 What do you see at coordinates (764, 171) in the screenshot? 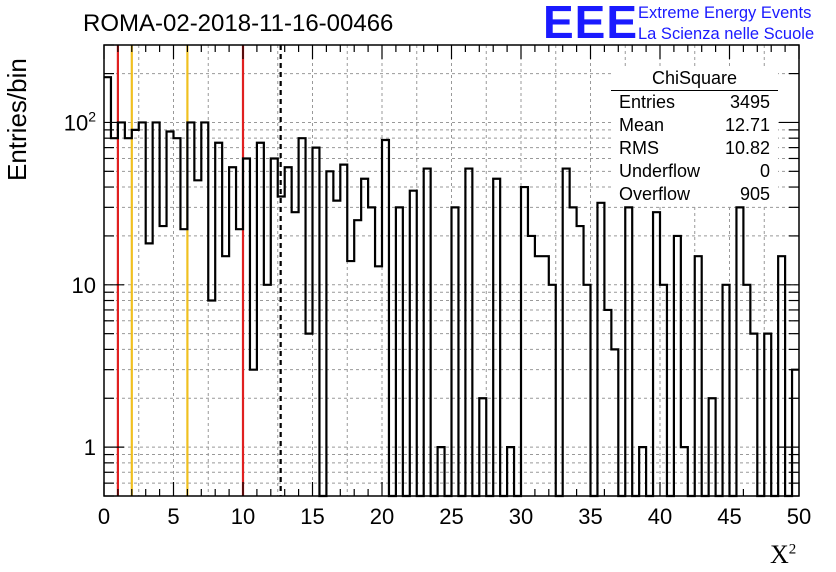
I see `stats-value: 0` at bounding box center [764, 171].